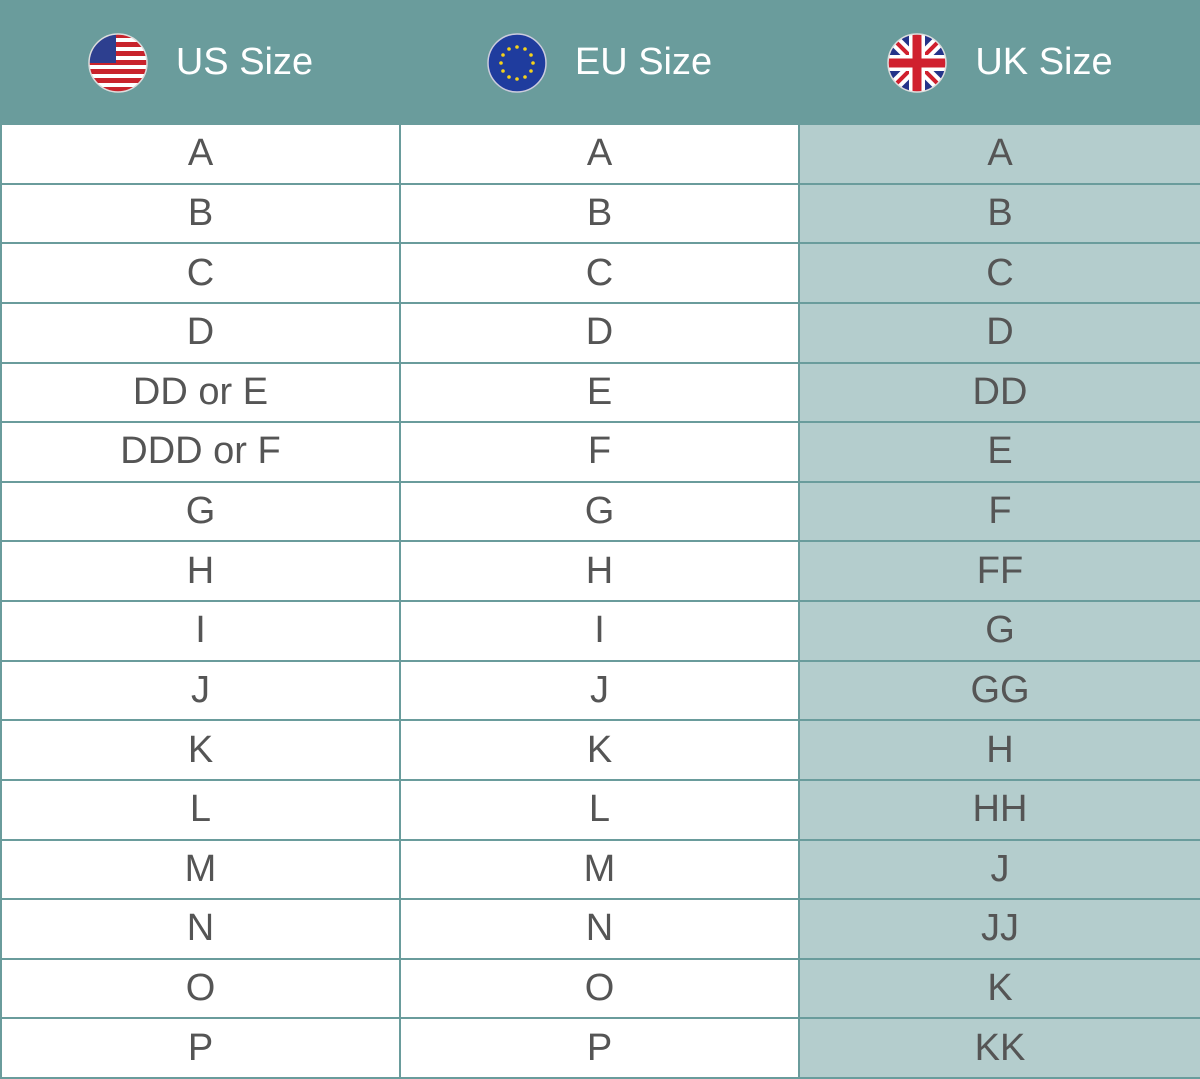 This screenshot has width=1200, height=1079. I want to click on eu-flag, so click(517, 62).